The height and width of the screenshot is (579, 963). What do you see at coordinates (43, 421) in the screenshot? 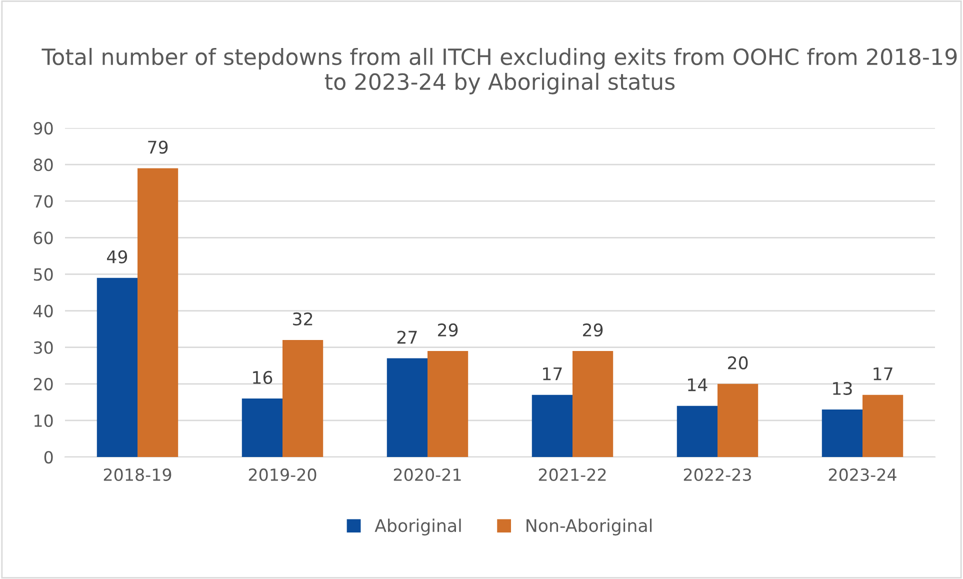
I see `y-tick-label: 10` at bounding box center [43, 421].